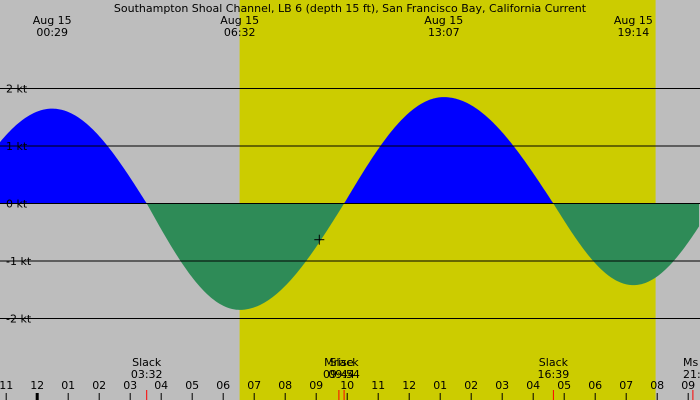 Image resolution: width=700 pixels, height=400 pixels. Describe the element at coordinates (17, 89) in the screenshot. I see `y-tick-label: 2 kt` at that location.